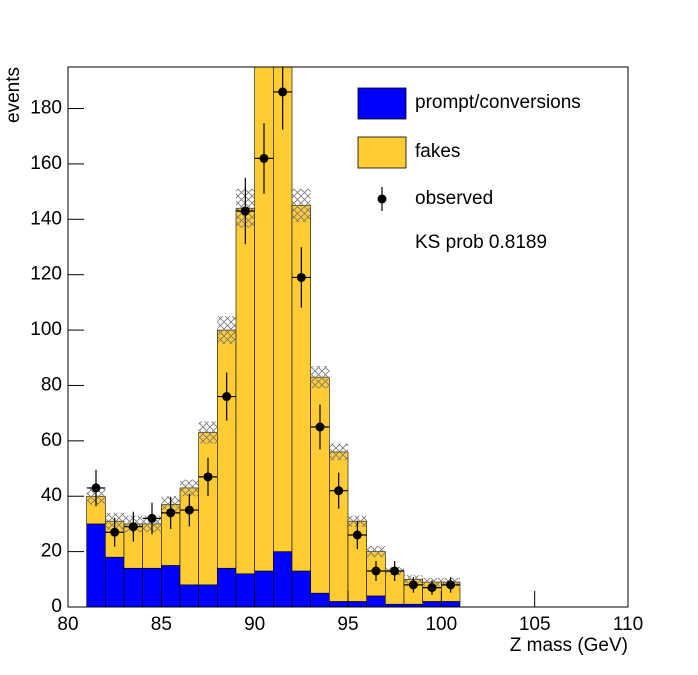  What do you see at coordinates (498, 102) in the screenshot?
I see `legend-label: prompt/conversions` at bounding box center [498, 102].